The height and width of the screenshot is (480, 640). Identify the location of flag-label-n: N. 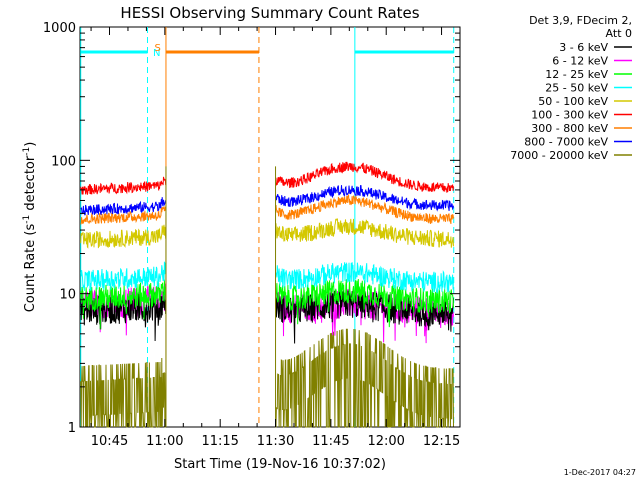
(156, 53).